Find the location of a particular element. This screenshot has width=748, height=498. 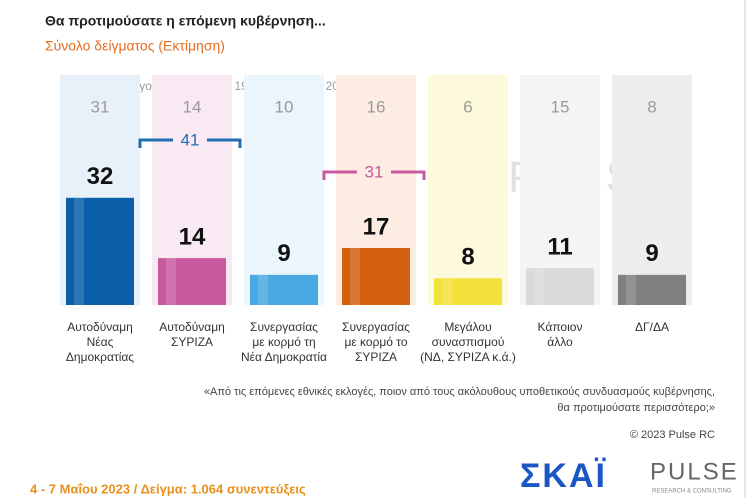

chart-subtitle: Σύνολο δείγματος (Εκτίμηση) is located at coordinates (135, 46).